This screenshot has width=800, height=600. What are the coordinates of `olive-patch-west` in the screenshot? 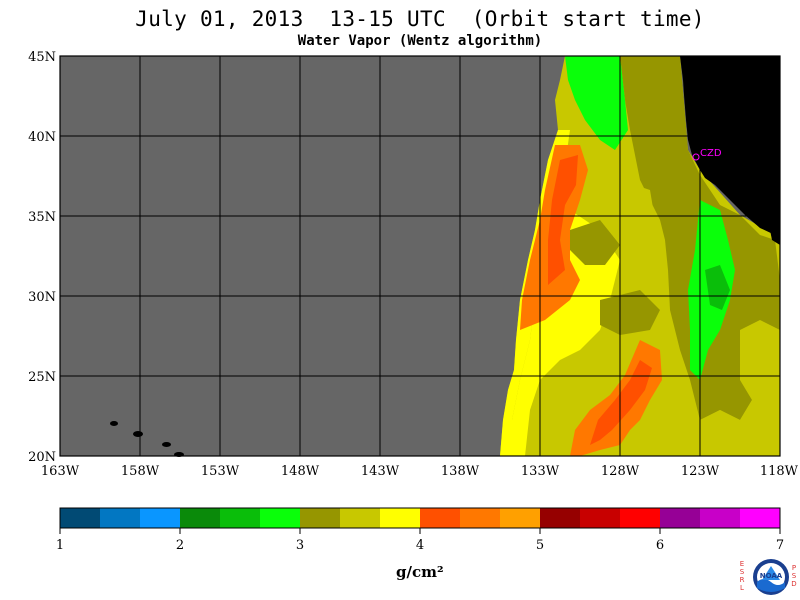 It's located at (595, 242).